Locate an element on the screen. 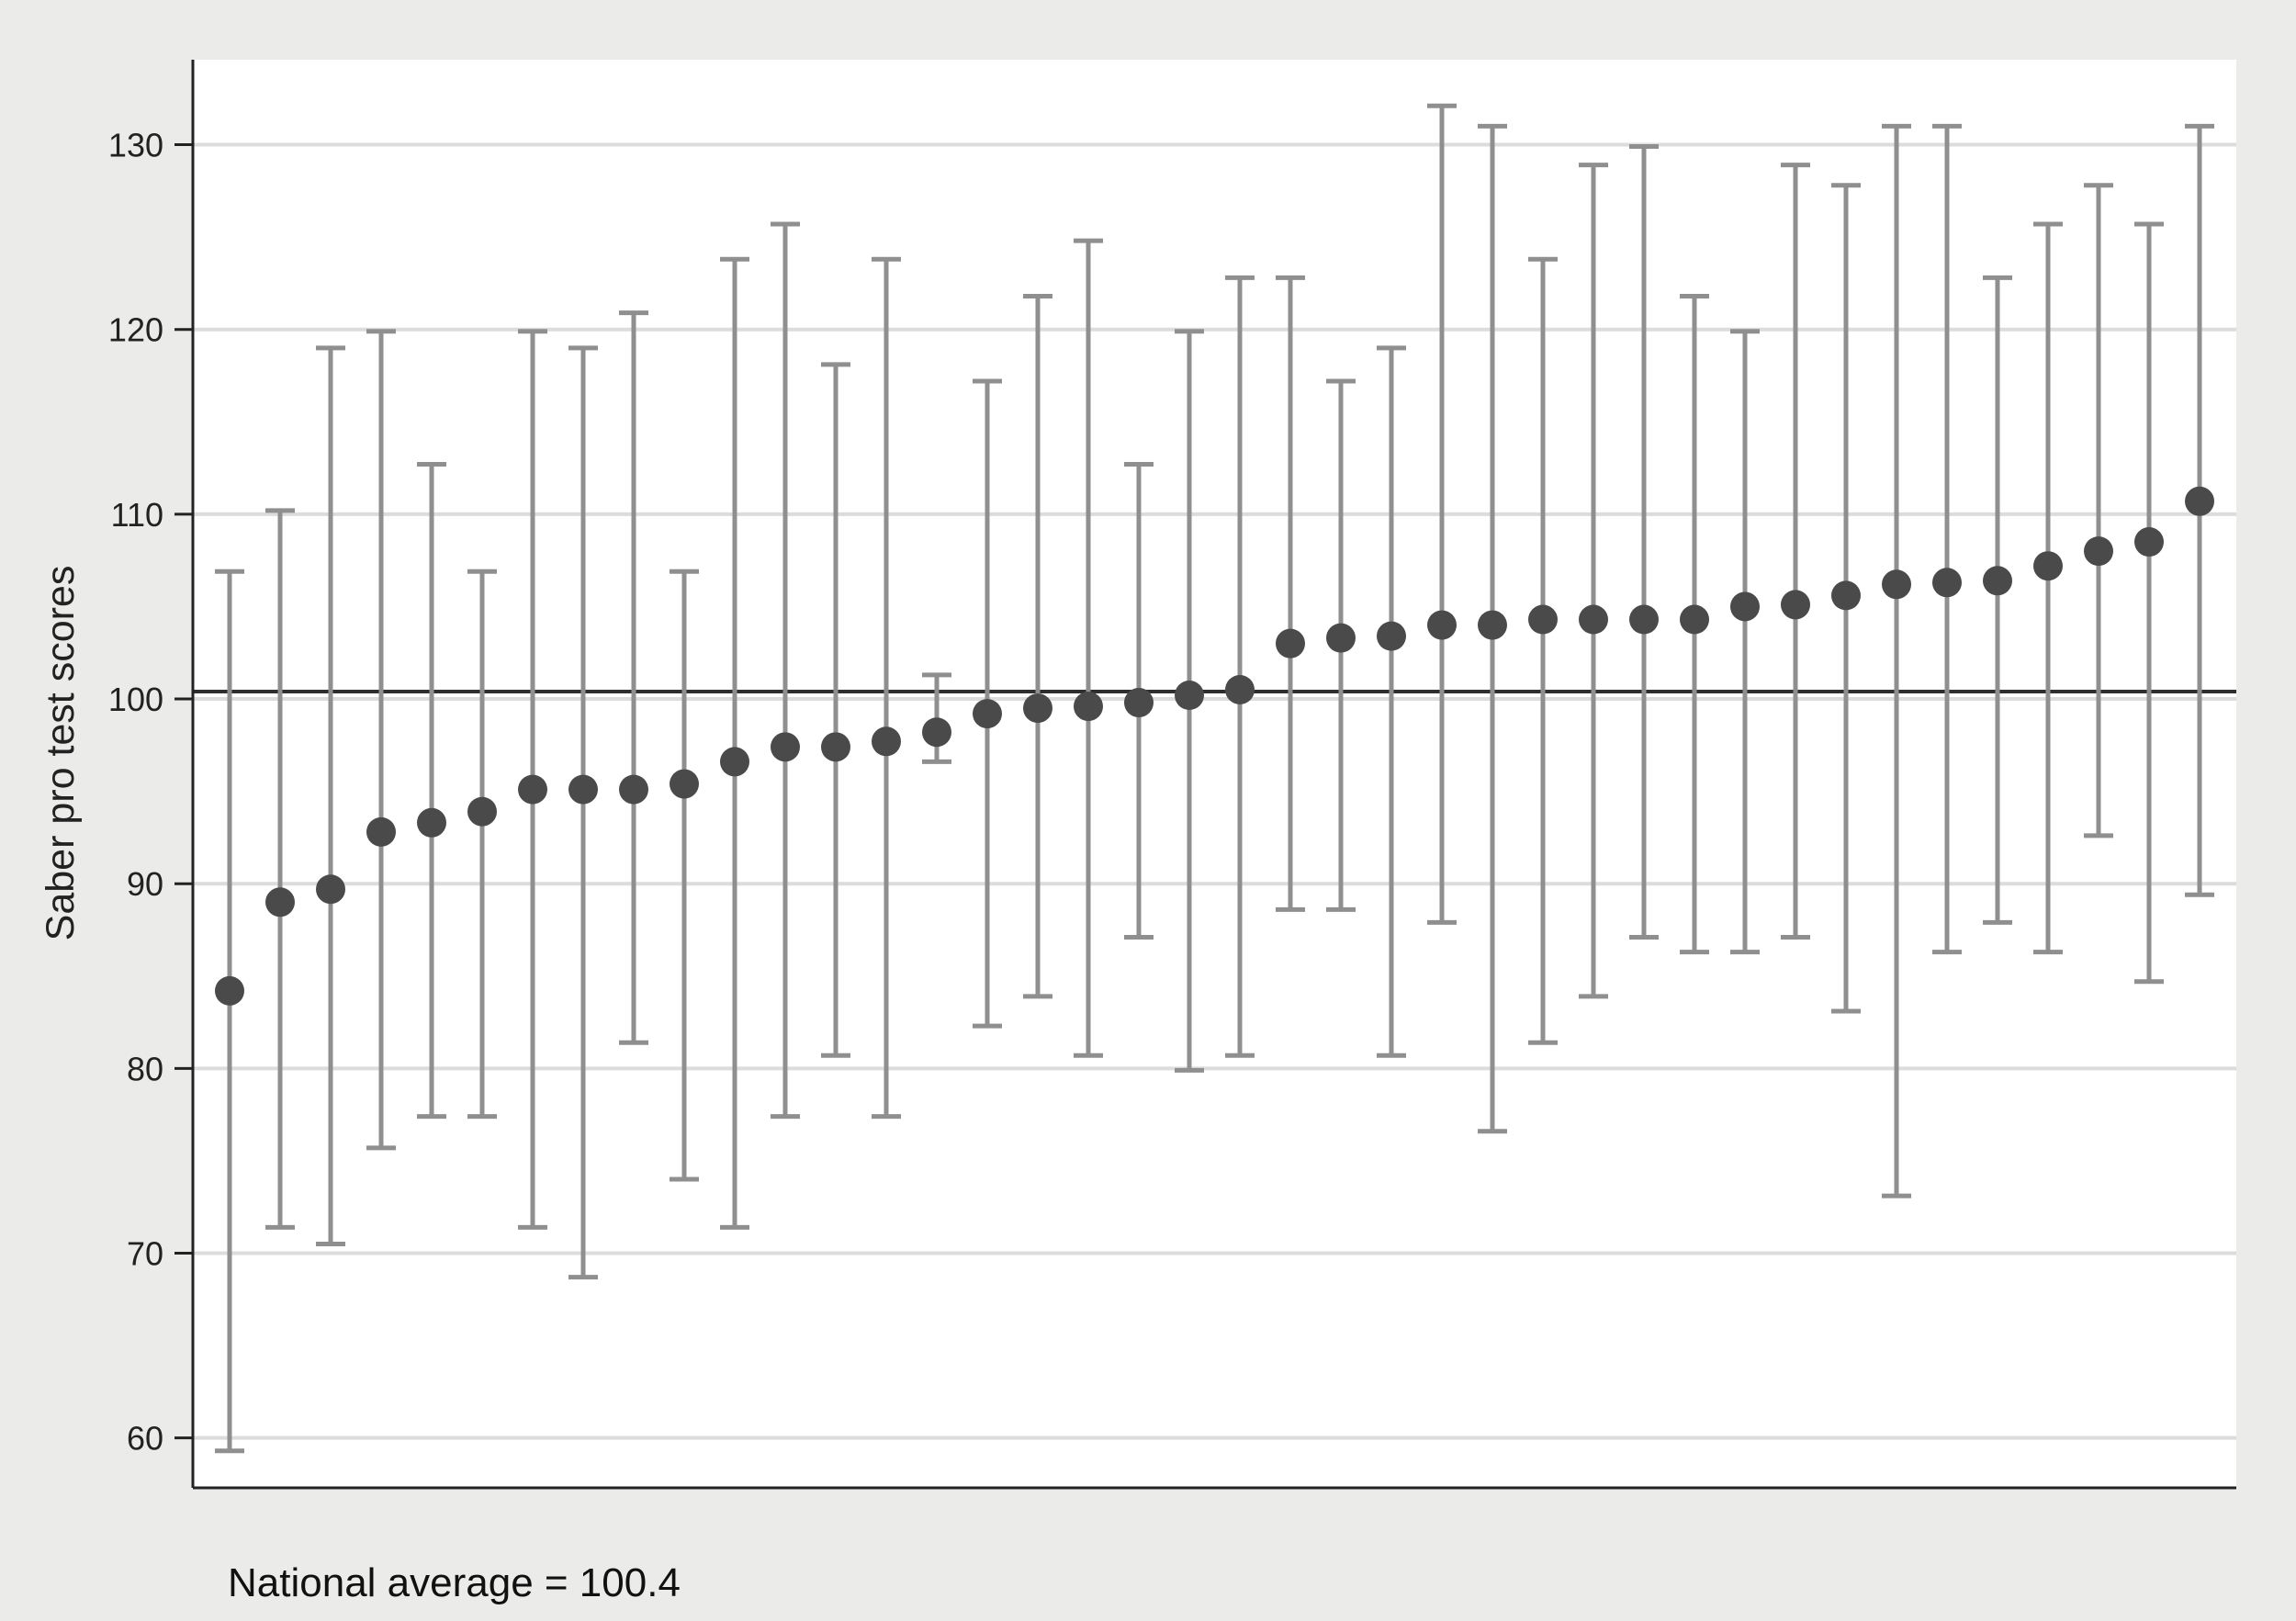  y-tick-label: 60 is located at coordinates (145, 1439).